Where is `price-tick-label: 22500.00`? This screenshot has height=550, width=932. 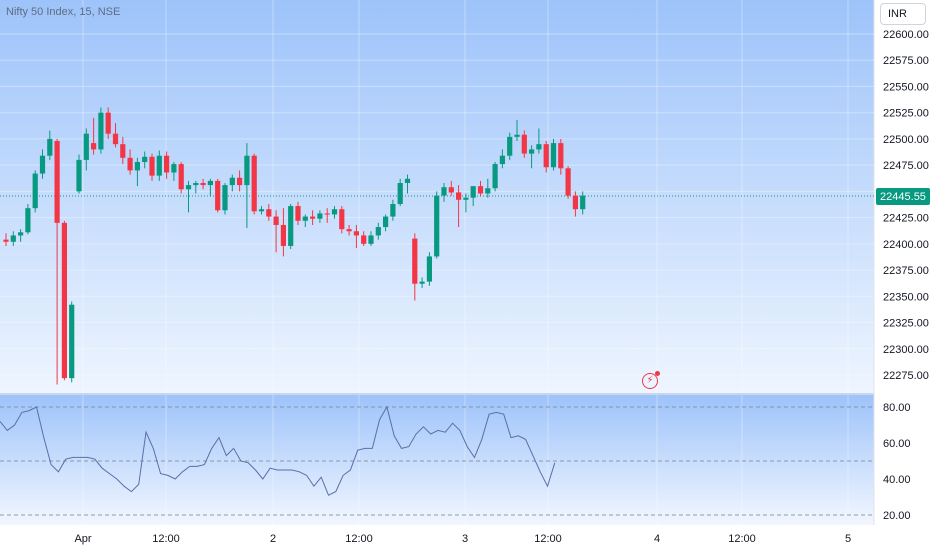 price-tick-label: 22500.00 is located at coordinates (906, 140).